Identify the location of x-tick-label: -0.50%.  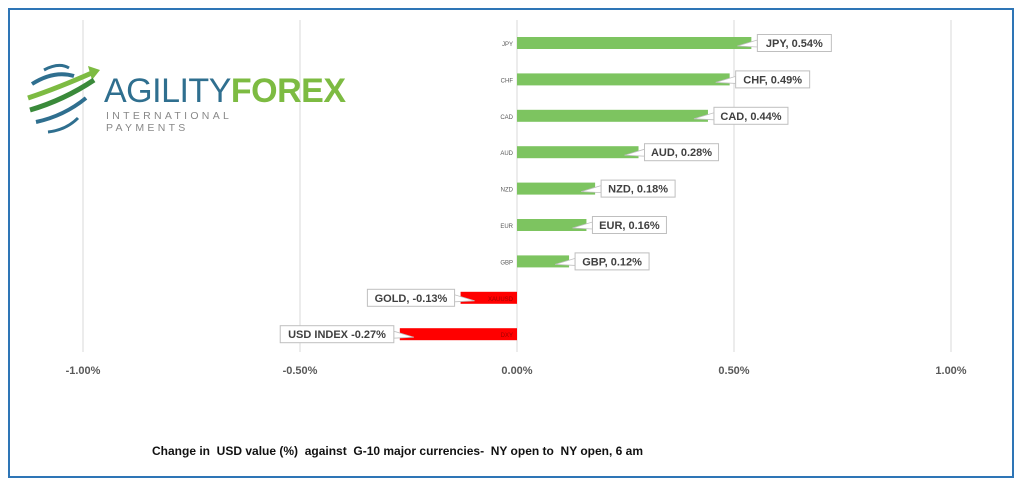
(300, 371).